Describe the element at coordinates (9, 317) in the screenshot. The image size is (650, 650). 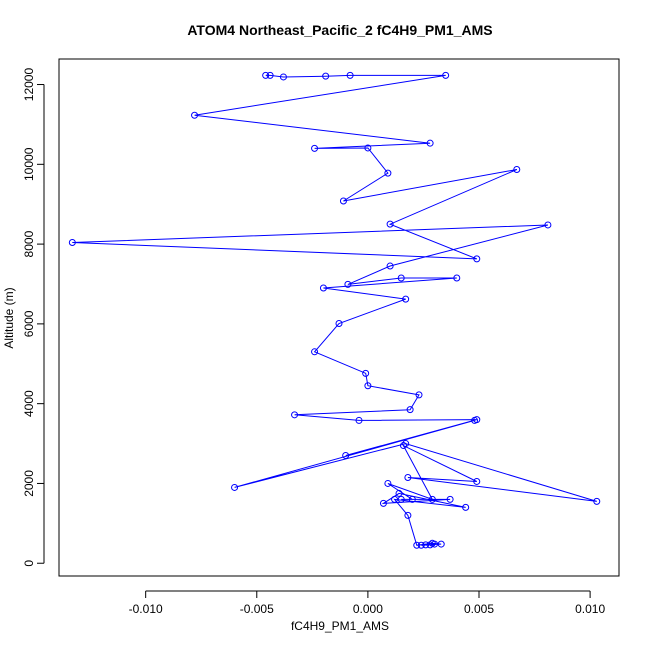
I see `y-axis-label: Altitude (m)` at that location.